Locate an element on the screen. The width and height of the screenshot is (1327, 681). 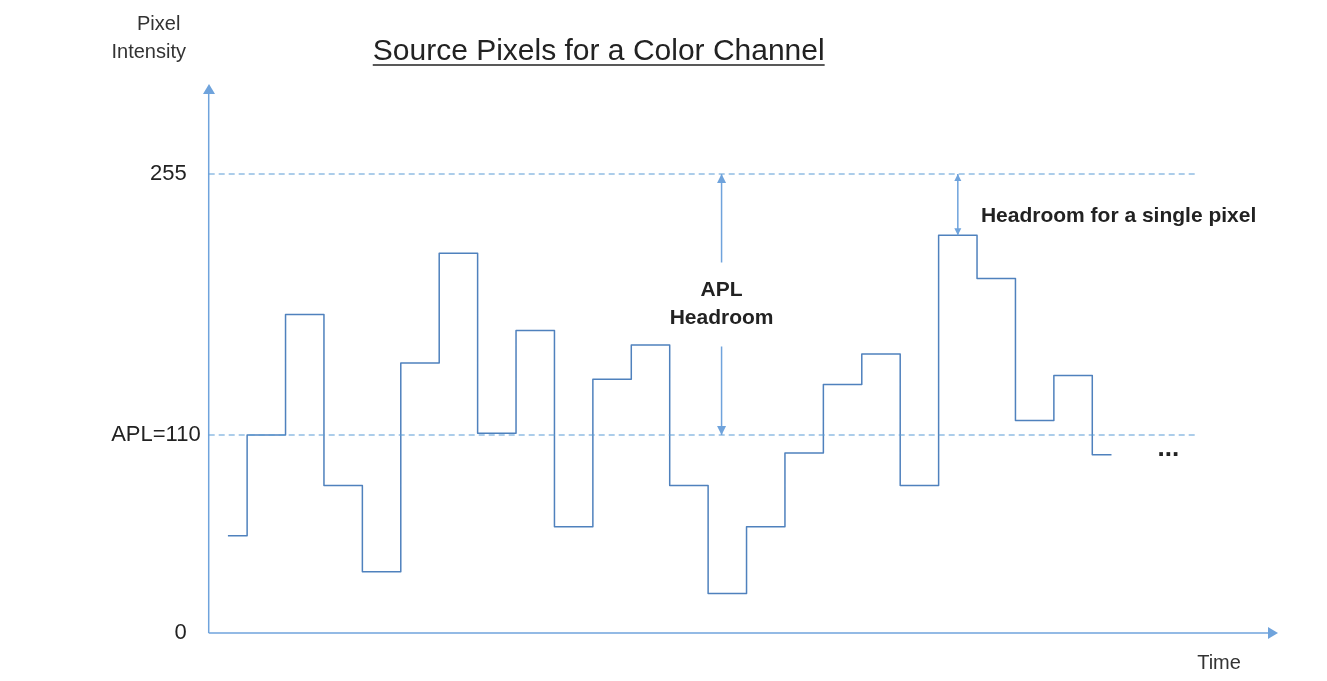
ref-line-label: APL=110 is located at coordinates (156, 434).